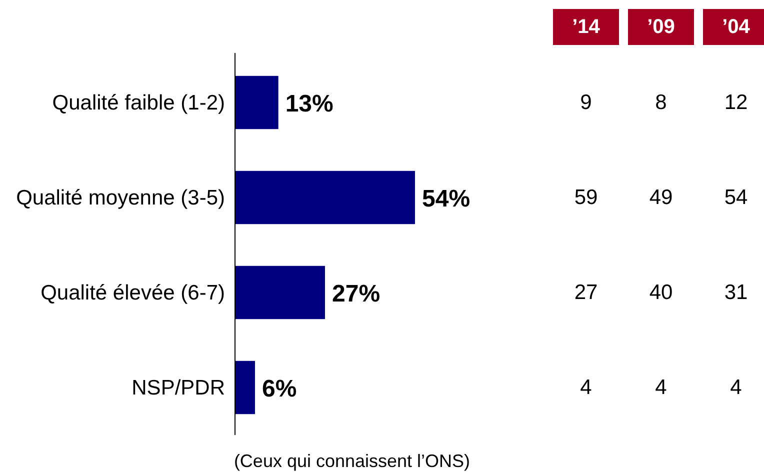  Describe the element at coordinates (661, 197) in the screenshot. I see `data-label: 49` at that location.